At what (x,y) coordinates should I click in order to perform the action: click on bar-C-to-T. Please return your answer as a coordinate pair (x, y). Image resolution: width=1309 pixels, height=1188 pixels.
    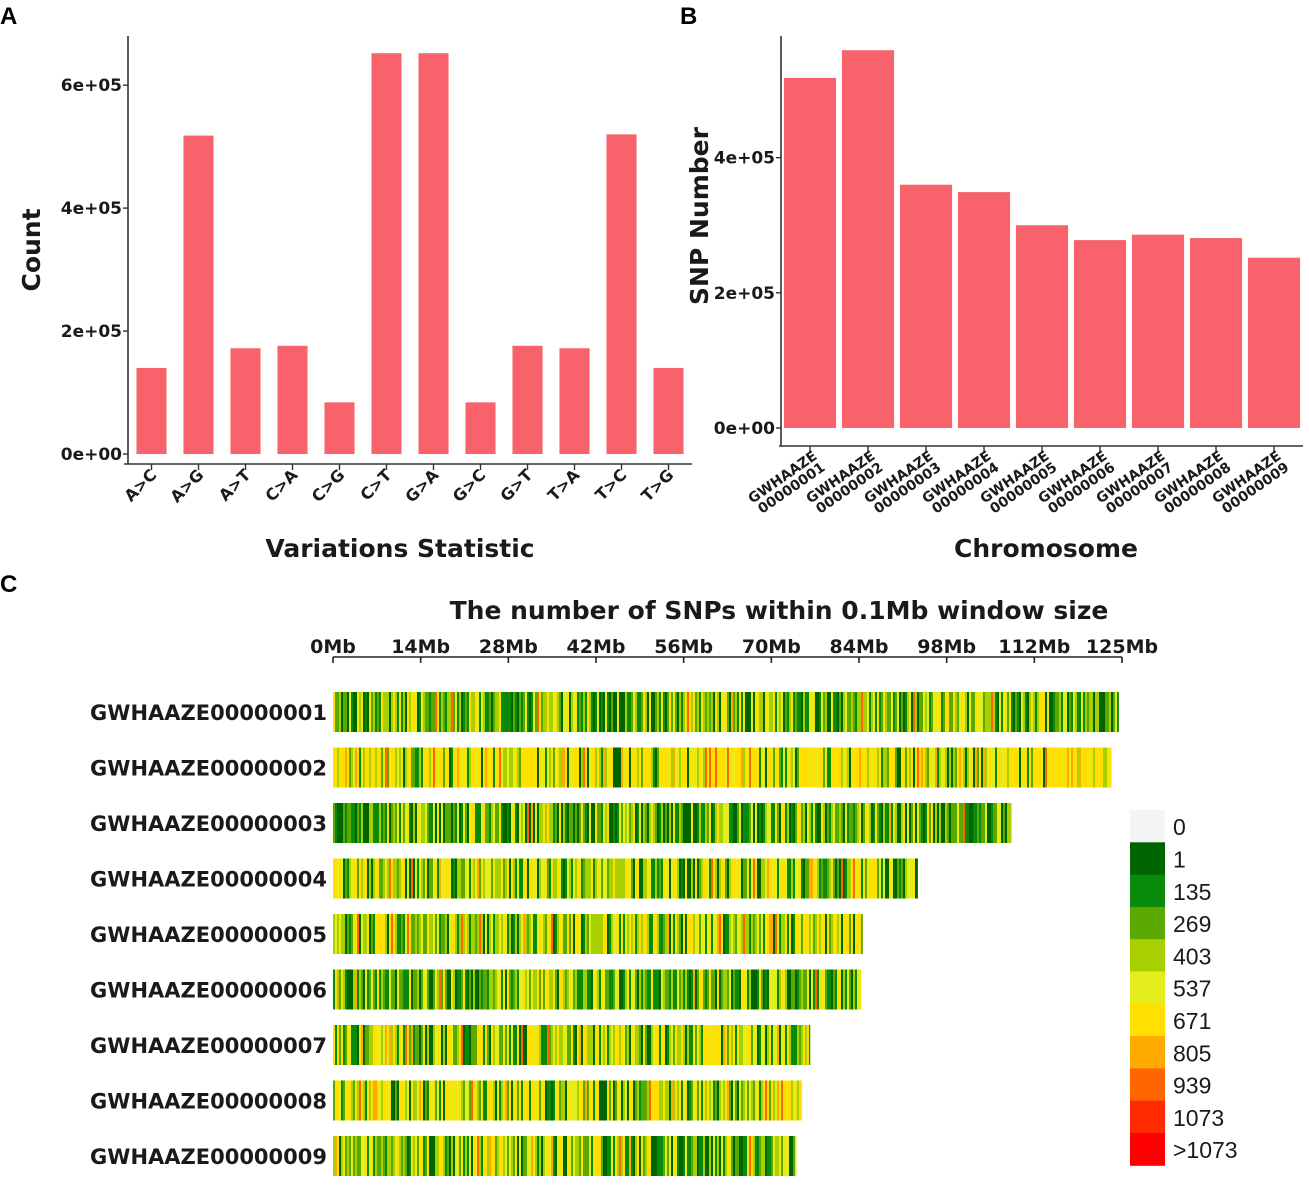
    Looking at the image, I should click on (386, 254).